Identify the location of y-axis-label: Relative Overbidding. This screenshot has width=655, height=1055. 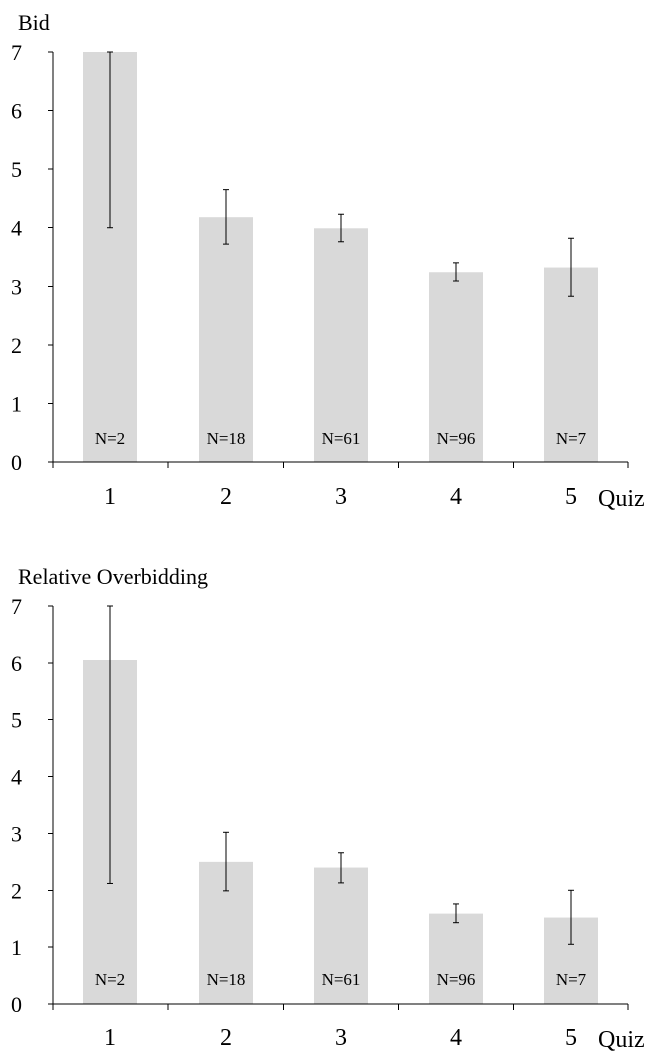
(113, 576).